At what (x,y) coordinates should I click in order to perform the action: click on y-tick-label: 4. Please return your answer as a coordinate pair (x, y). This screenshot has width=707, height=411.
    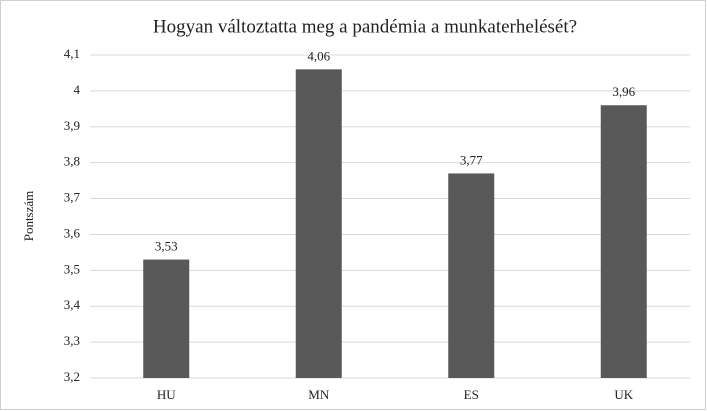
    Looking at the image, I should click on (77, 89).